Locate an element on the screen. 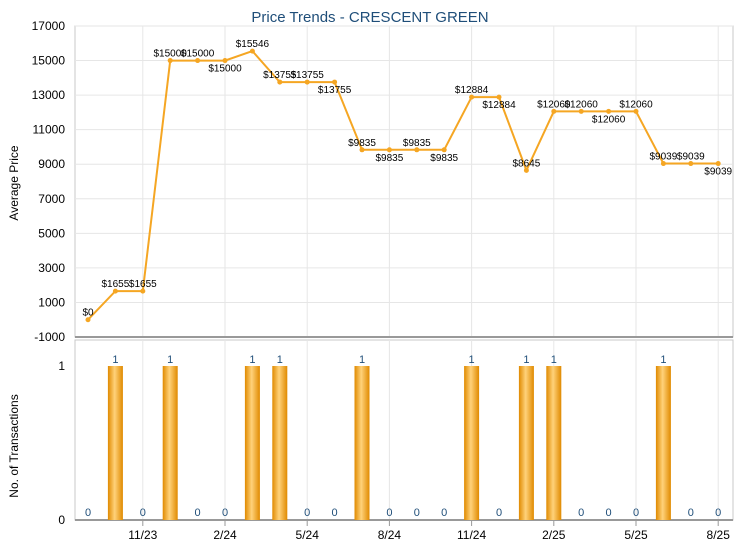 The height and width of the screenshot is (550, 740). price-tick-label: -1000 is located at coordinates (49, 337).